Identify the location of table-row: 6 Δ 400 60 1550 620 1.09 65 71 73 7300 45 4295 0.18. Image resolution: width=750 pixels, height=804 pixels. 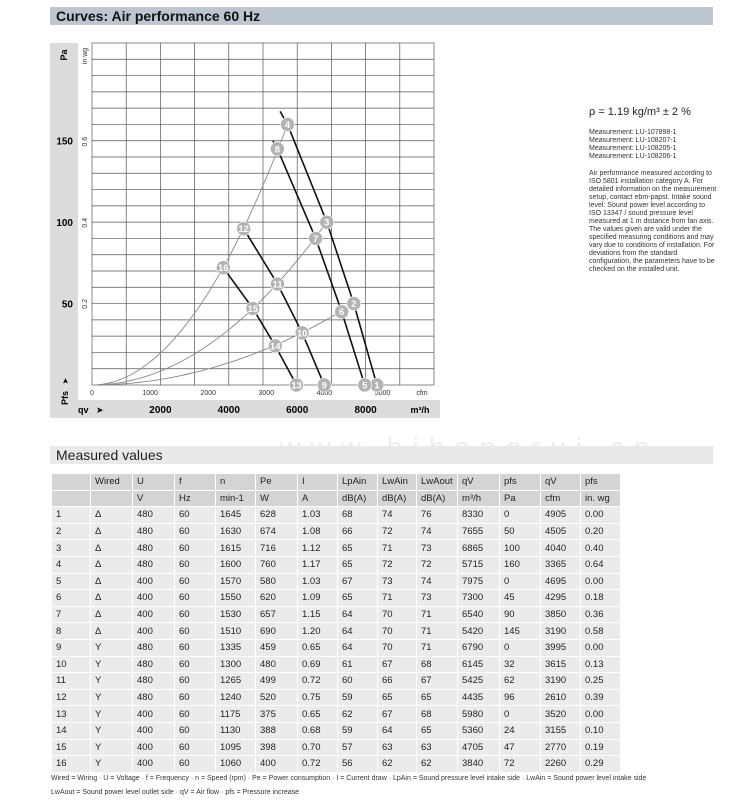
(336, 598).